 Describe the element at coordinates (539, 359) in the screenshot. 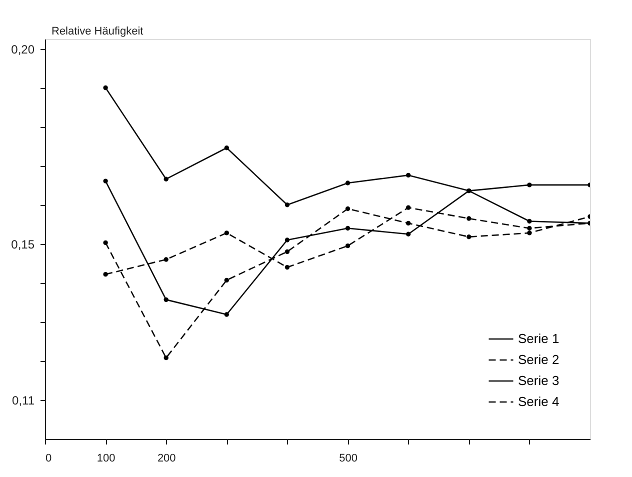

I see `legend-label: Serie 2` at that location.